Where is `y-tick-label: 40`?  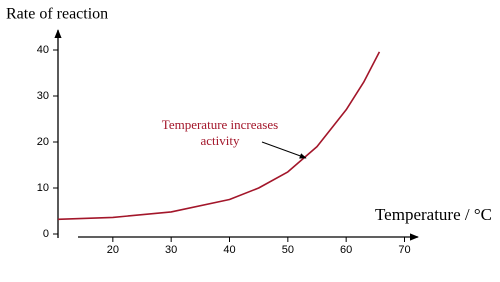 y-tick-label: 40 is located at coordinates (43, 50).